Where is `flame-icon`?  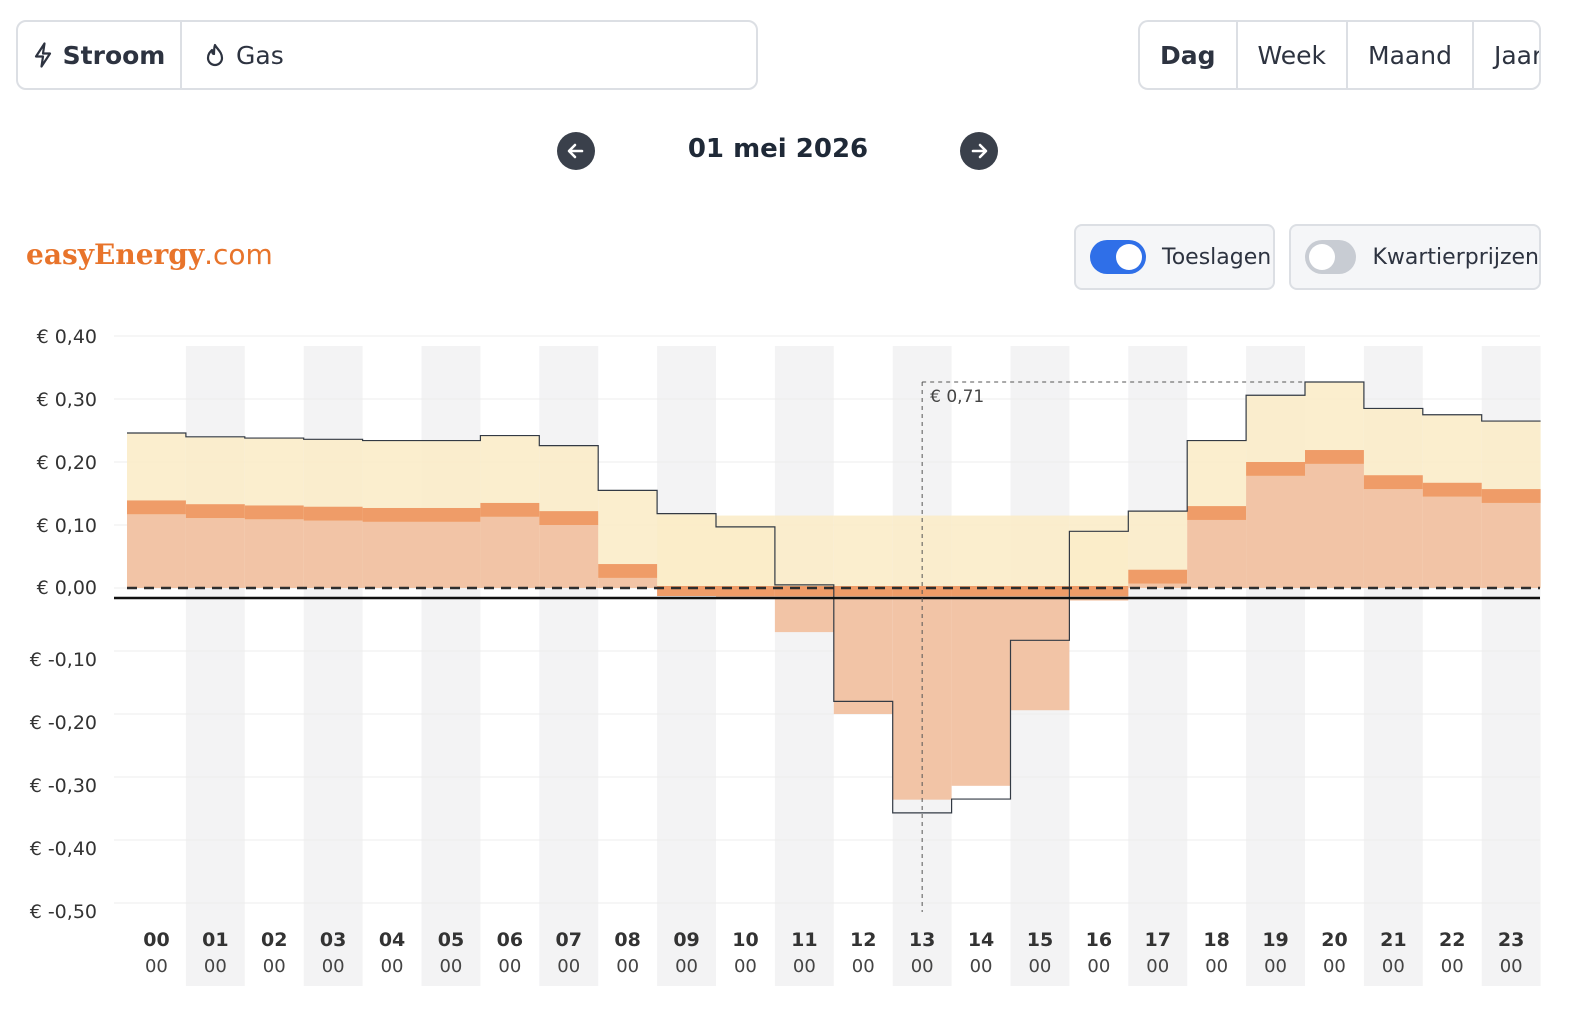
flame-icon is located at coordinates (215, 55).